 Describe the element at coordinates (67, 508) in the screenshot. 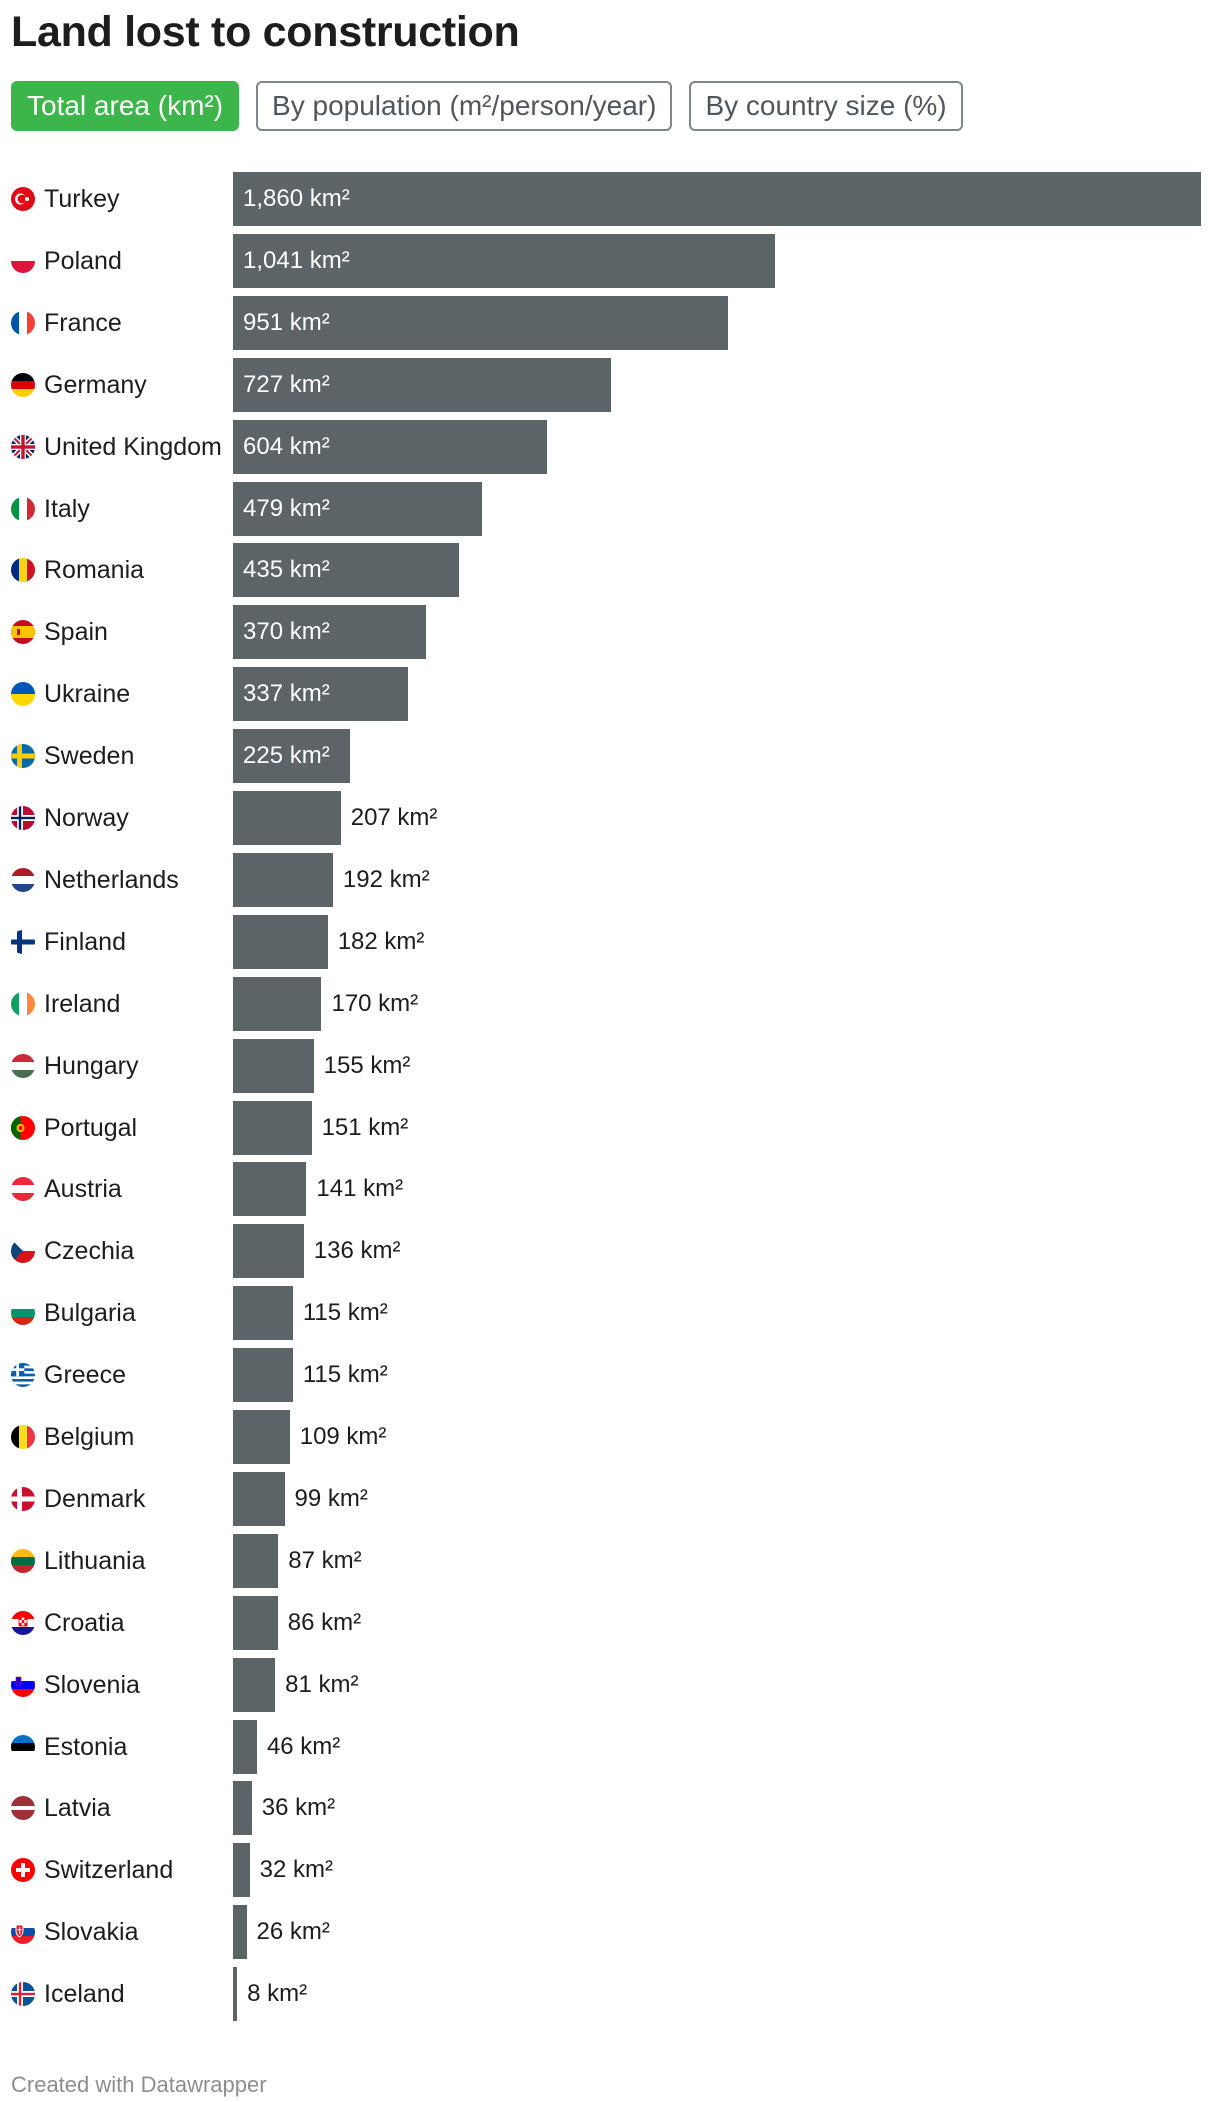

I see `category-label: Italy` at that location.